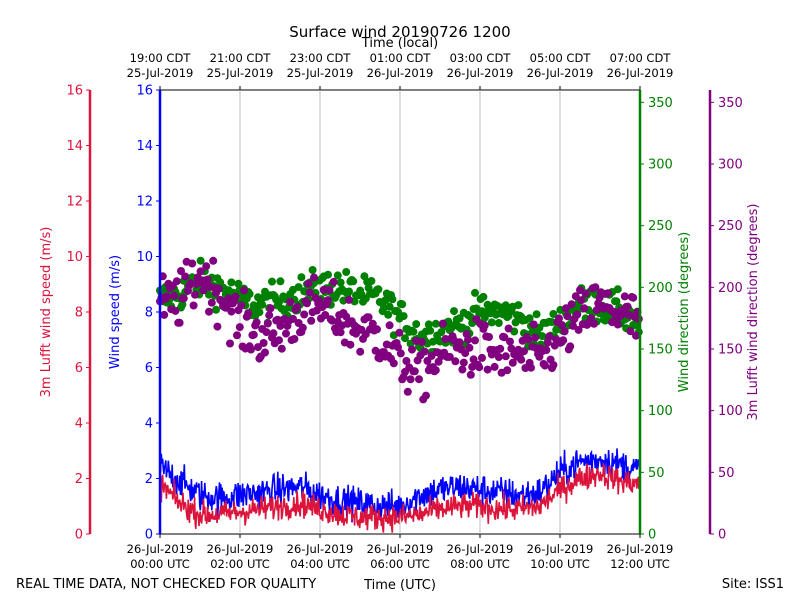 The width and height of the screenshot is (800, 600). Describe the element at coordinates (74, 146) in the screenshot. I see `axis-tick-label: 14` at that location.